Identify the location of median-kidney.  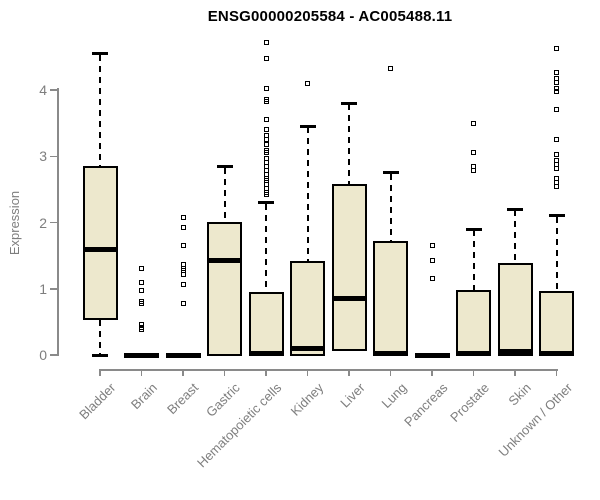
(307, 348).